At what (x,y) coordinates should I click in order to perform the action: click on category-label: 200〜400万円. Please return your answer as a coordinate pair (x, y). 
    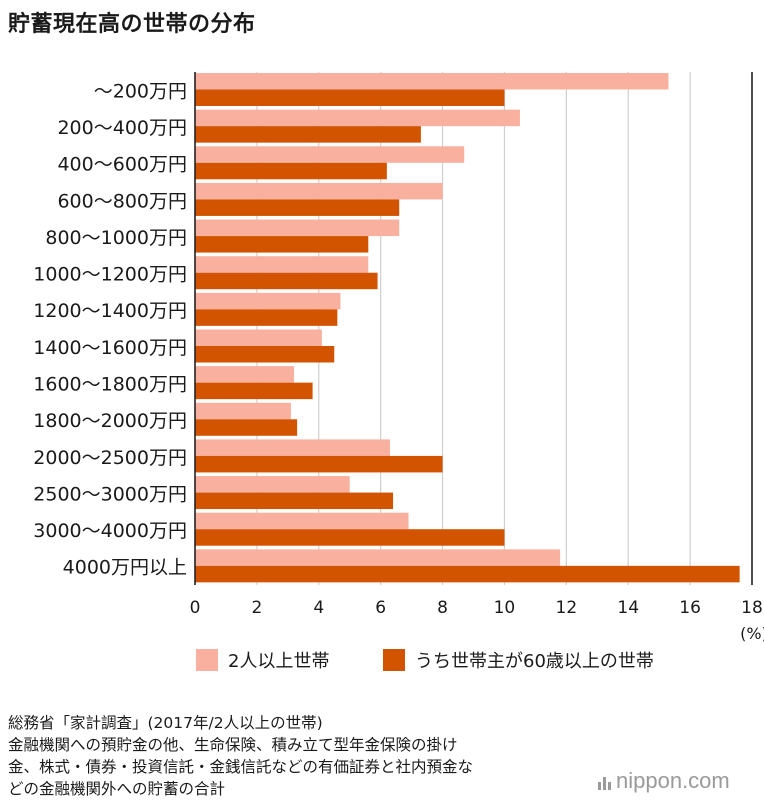
    Looking at the image, I should click on (122, 128).